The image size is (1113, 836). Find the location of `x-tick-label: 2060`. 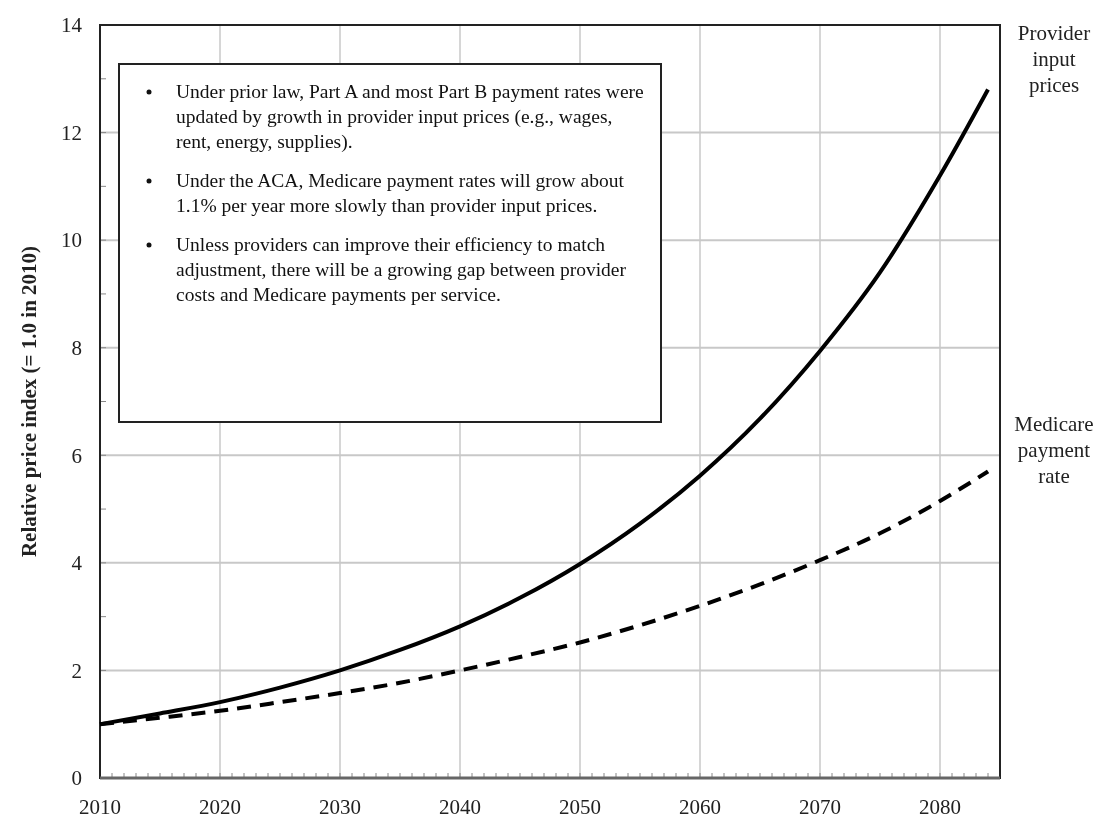

x-tick-label: 2060 is located at coordinates (700, 807).